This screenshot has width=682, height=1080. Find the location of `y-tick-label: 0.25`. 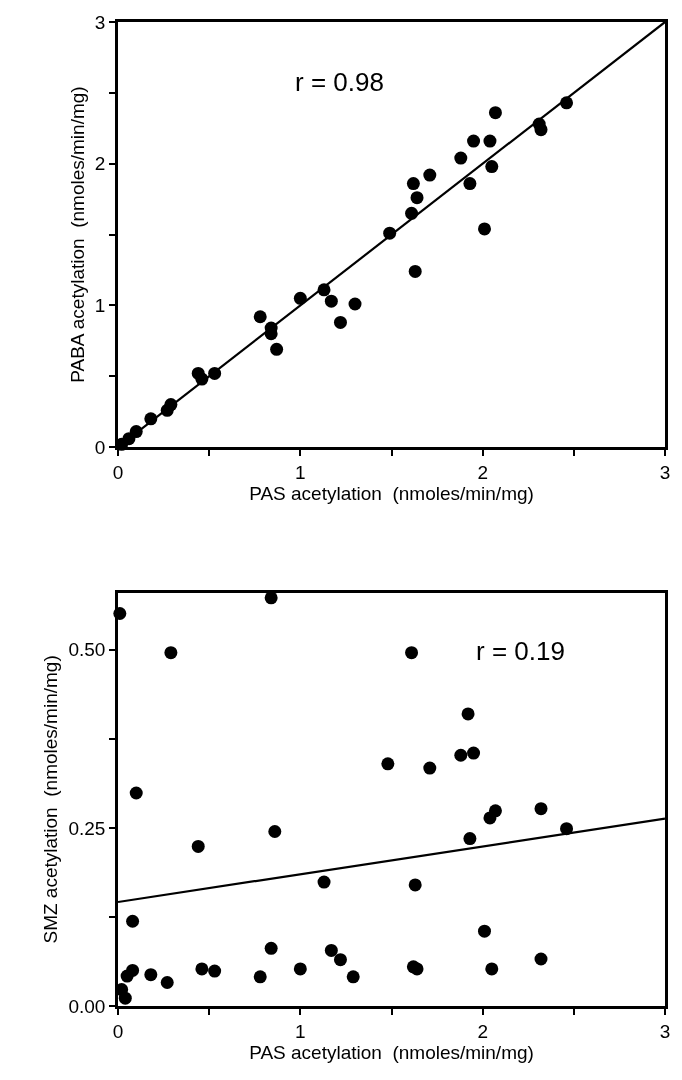

y-tick-label: 0.25 is located at coordinates (87, 828).